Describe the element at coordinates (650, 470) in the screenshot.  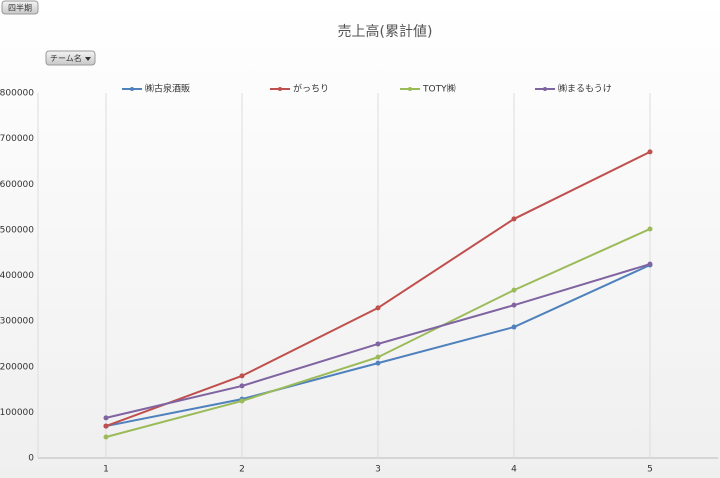
I see `x-tick-label: 5` at that location.